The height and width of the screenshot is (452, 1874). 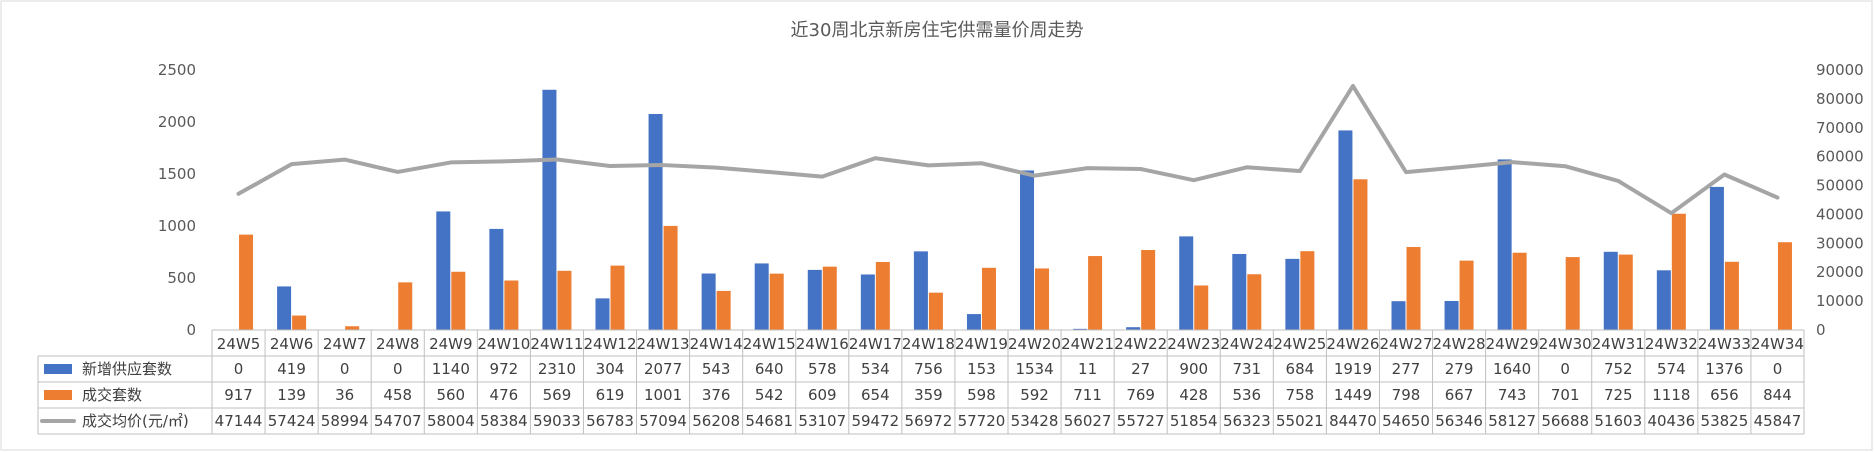 I want to click on table-cell: 2310, so click(x=557, y=369).